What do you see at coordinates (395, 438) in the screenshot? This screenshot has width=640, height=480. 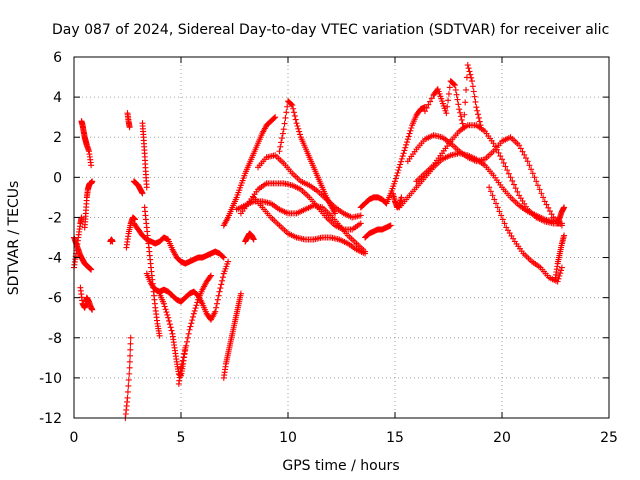 I see `x-tick-label: 15` at bounding box center [395, 438].